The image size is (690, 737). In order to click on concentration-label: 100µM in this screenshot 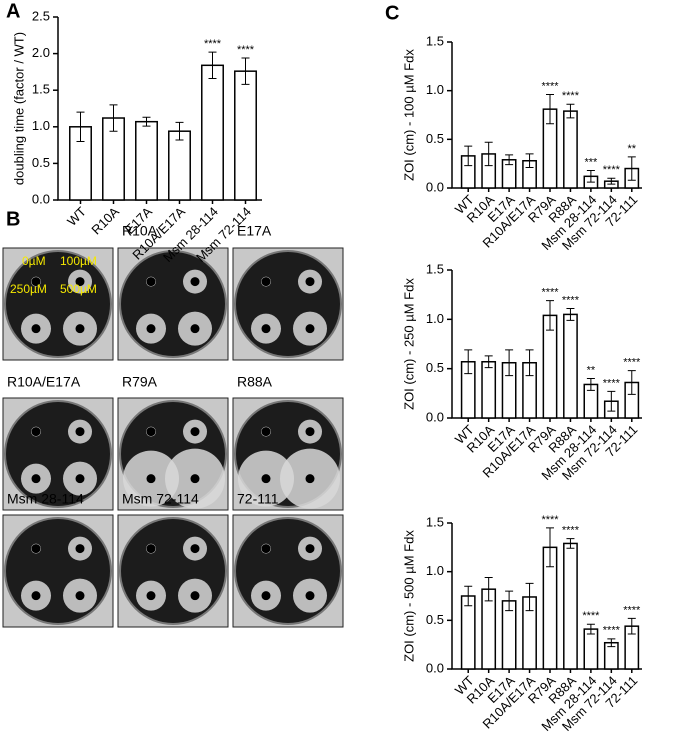, I will do `click(78, 261)`.